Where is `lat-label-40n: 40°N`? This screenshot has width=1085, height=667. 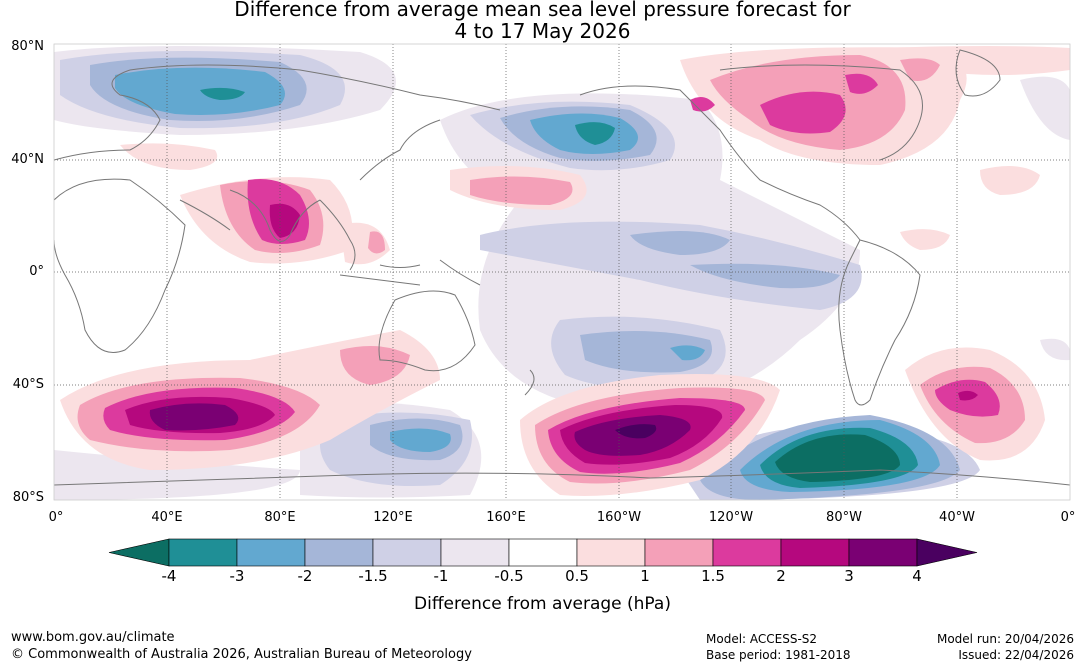 lat-label-40n: 40°N is located at coordinates (27, 159).